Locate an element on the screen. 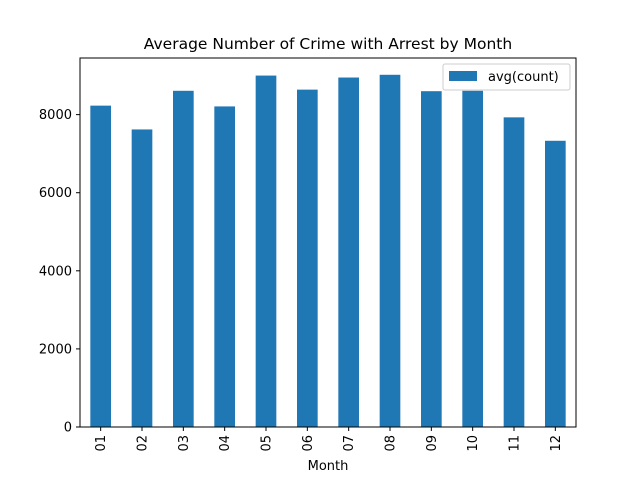 Image resolution: width=640 pixels, height=480 pixels. y-tick-label: 4000 is located at coordinates (55, 271).